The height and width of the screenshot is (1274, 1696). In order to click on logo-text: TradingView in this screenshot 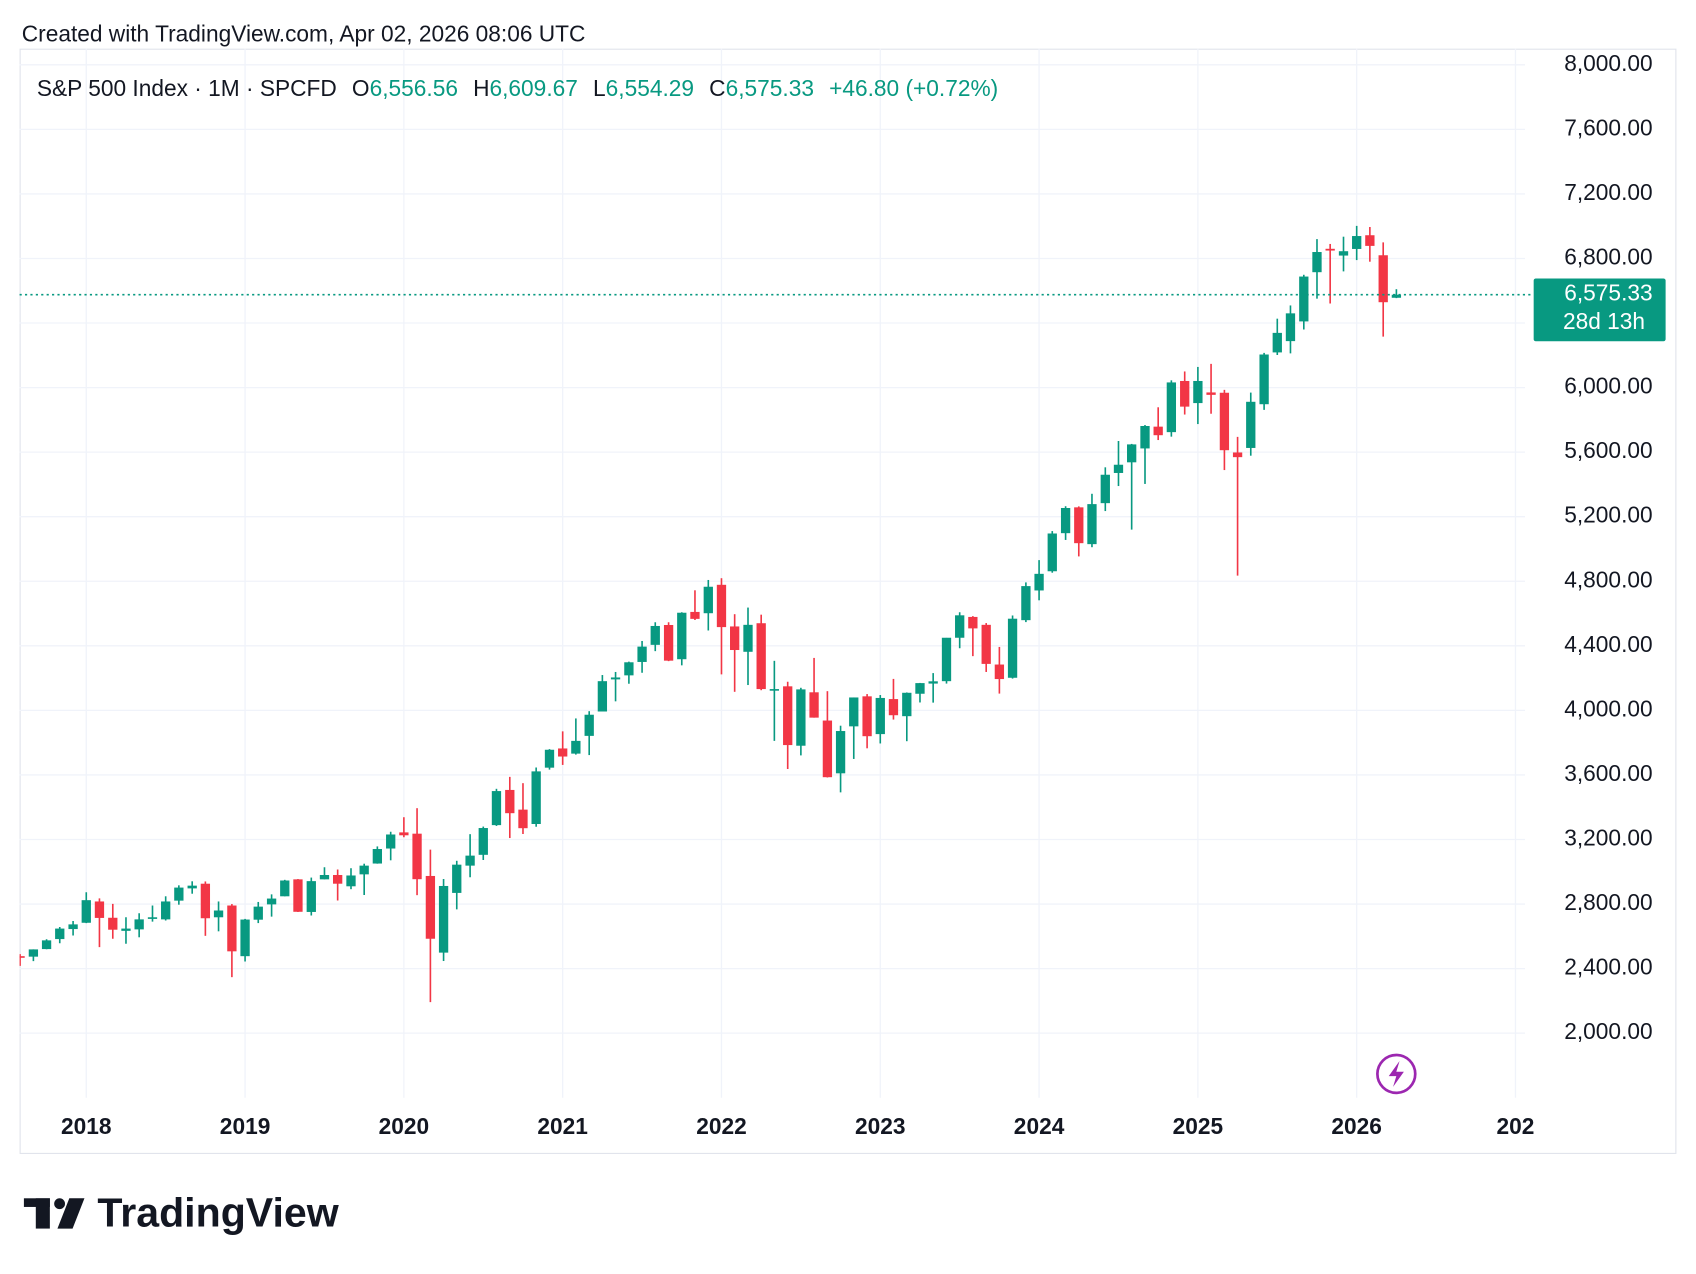, I will do `click(218, 1212)`.